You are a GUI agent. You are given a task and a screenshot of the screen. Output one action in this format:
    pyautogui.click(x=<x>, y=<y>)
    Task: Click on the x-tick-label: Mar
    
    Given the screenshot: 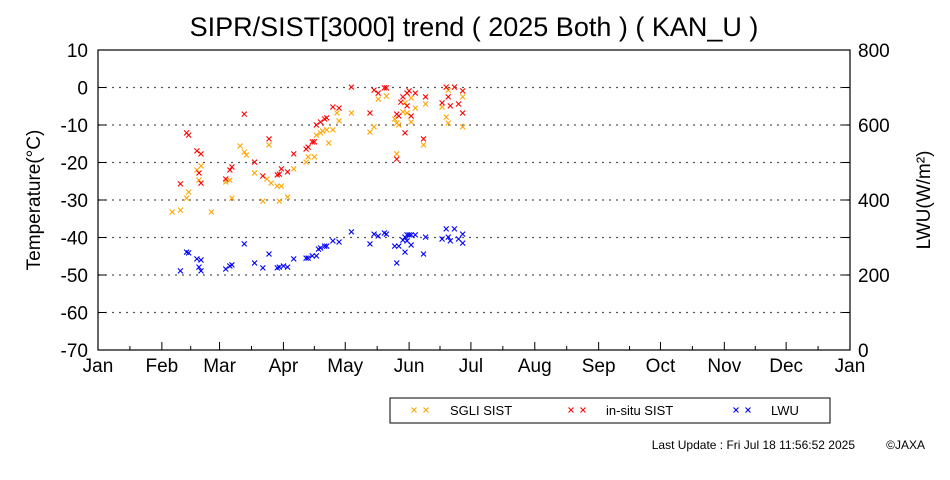 What is the action you would take?
    pyautogui.click(x=219, y=366)
    